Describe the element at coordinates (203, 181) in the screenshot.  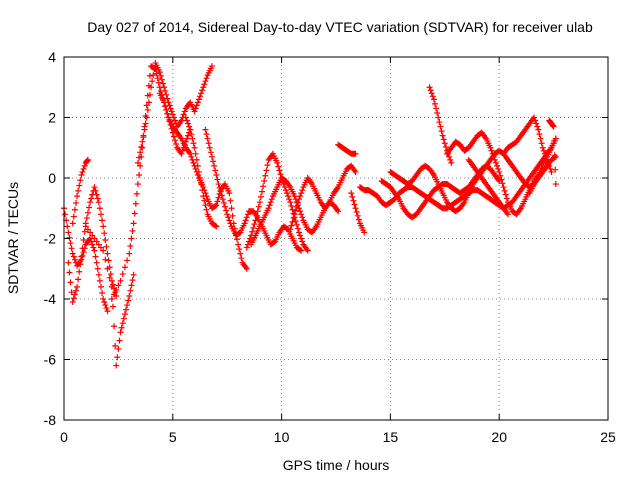
I see `series-sat-g` at that location.